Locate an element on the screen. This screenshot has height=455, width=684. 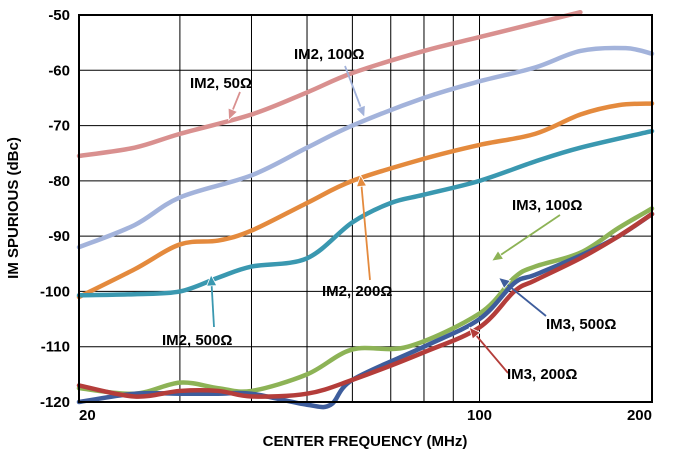
y-tick-label: -60 is located at coordinates (59, 70).